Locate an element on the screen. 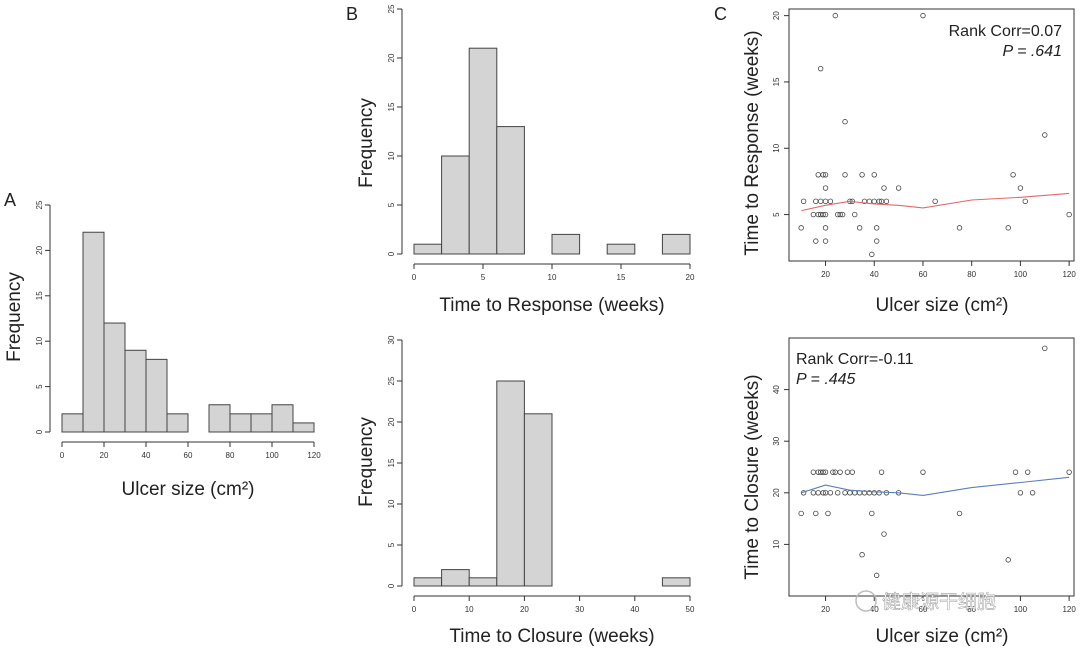 The height and width of the screenshot is (653, 1080). plot-frame is located at coordinates (931, 467).